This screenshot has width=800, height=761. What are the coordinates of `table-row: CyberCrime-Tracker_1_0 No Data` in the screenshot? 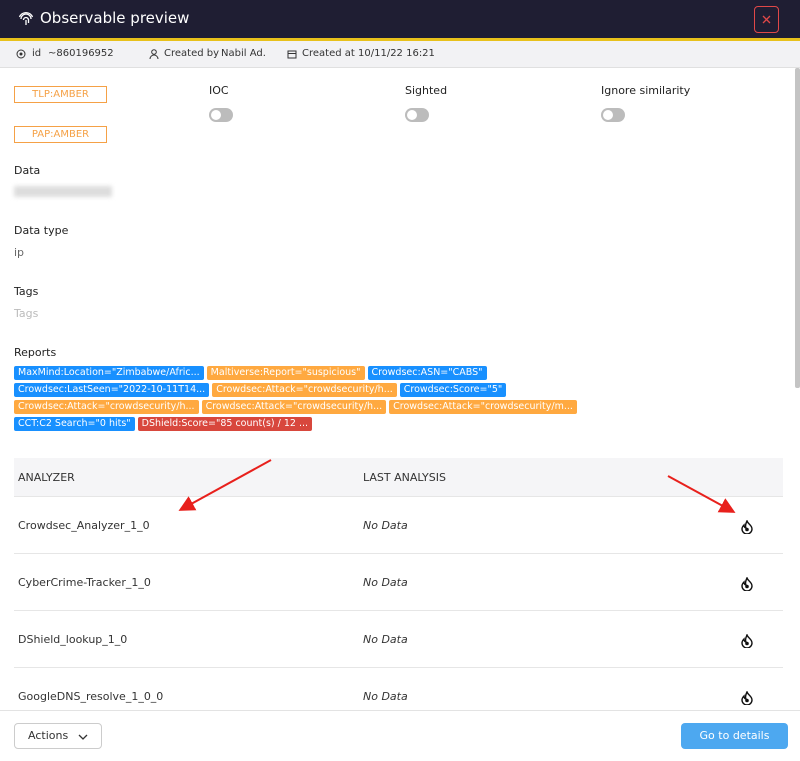 It's located at (398, 582).